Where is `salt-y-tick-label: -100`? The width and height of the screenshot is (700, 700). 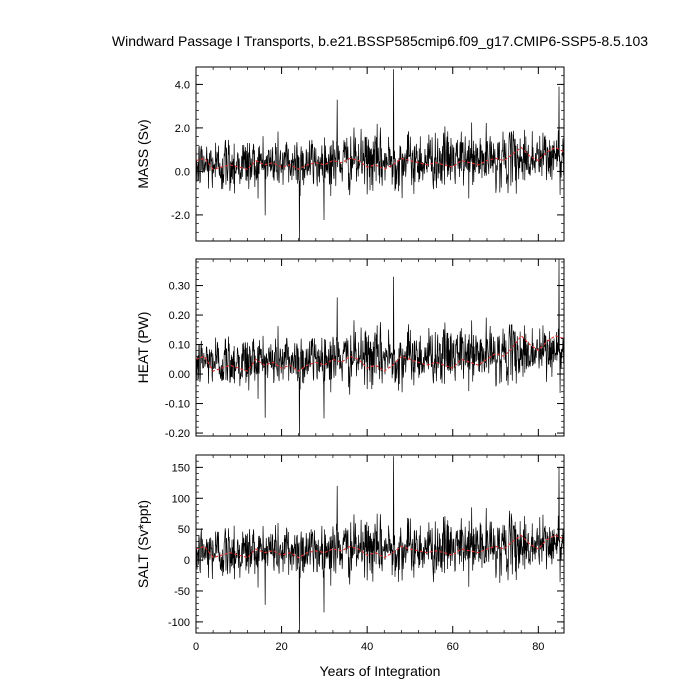
salt-y-tick-label: -100 is located at coordinates (179, 623).